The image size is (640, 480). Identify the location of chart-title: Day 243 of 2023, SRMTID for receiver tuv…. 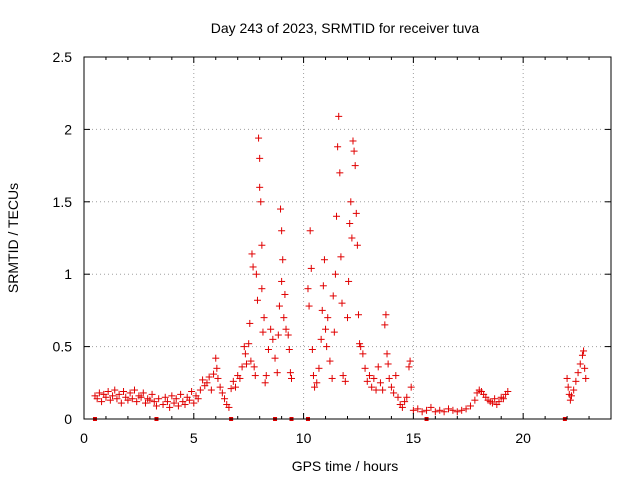
(345, 28).